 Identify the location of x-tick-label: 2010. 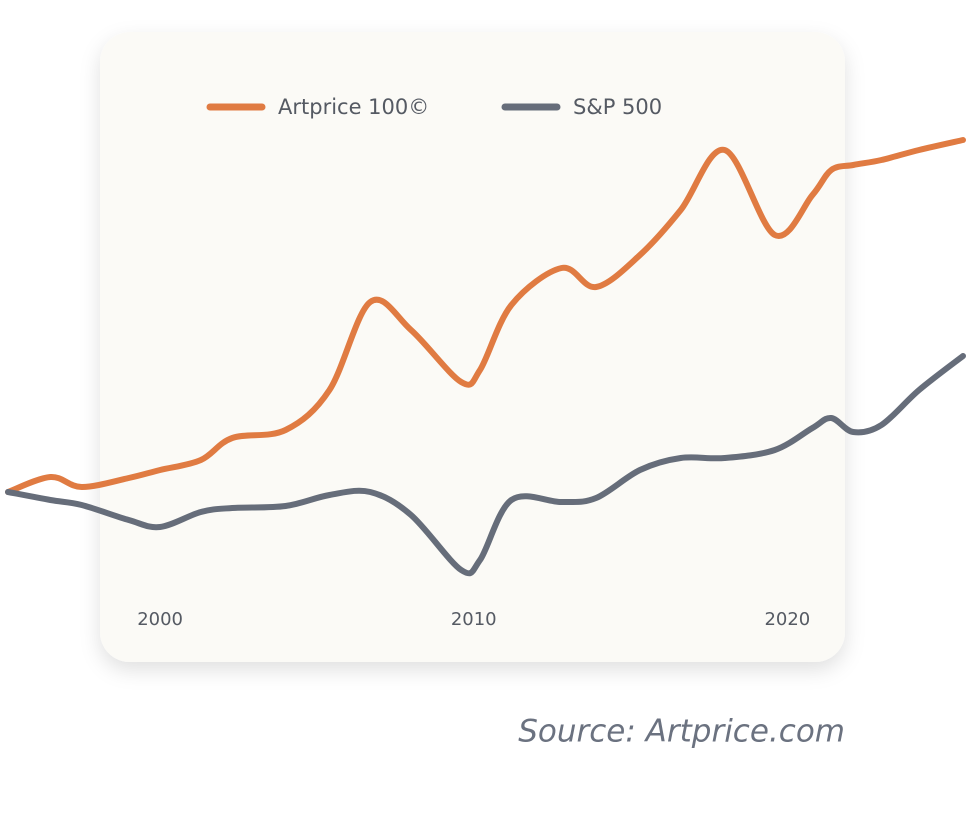
(474, 619).